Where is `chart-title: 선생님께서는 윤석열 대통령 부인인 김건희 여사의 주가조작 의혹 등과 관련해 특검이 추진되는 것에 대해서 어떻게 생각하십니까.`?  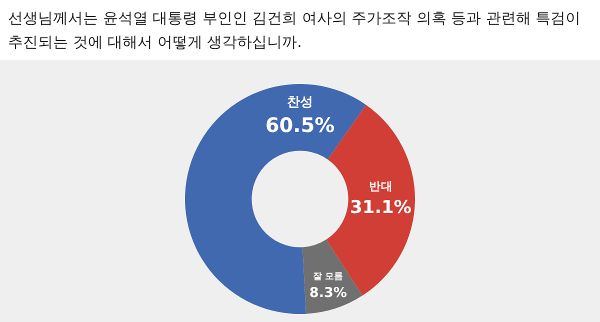
chart-title: 선생님께서는 윤석열 대통령 부인인 김건희 여사의 주가조작 의혹 등과 관련해 특검이 추진되는 것에 대해서 어떻게 생각하십니까. is located at coordinates (294, 30).